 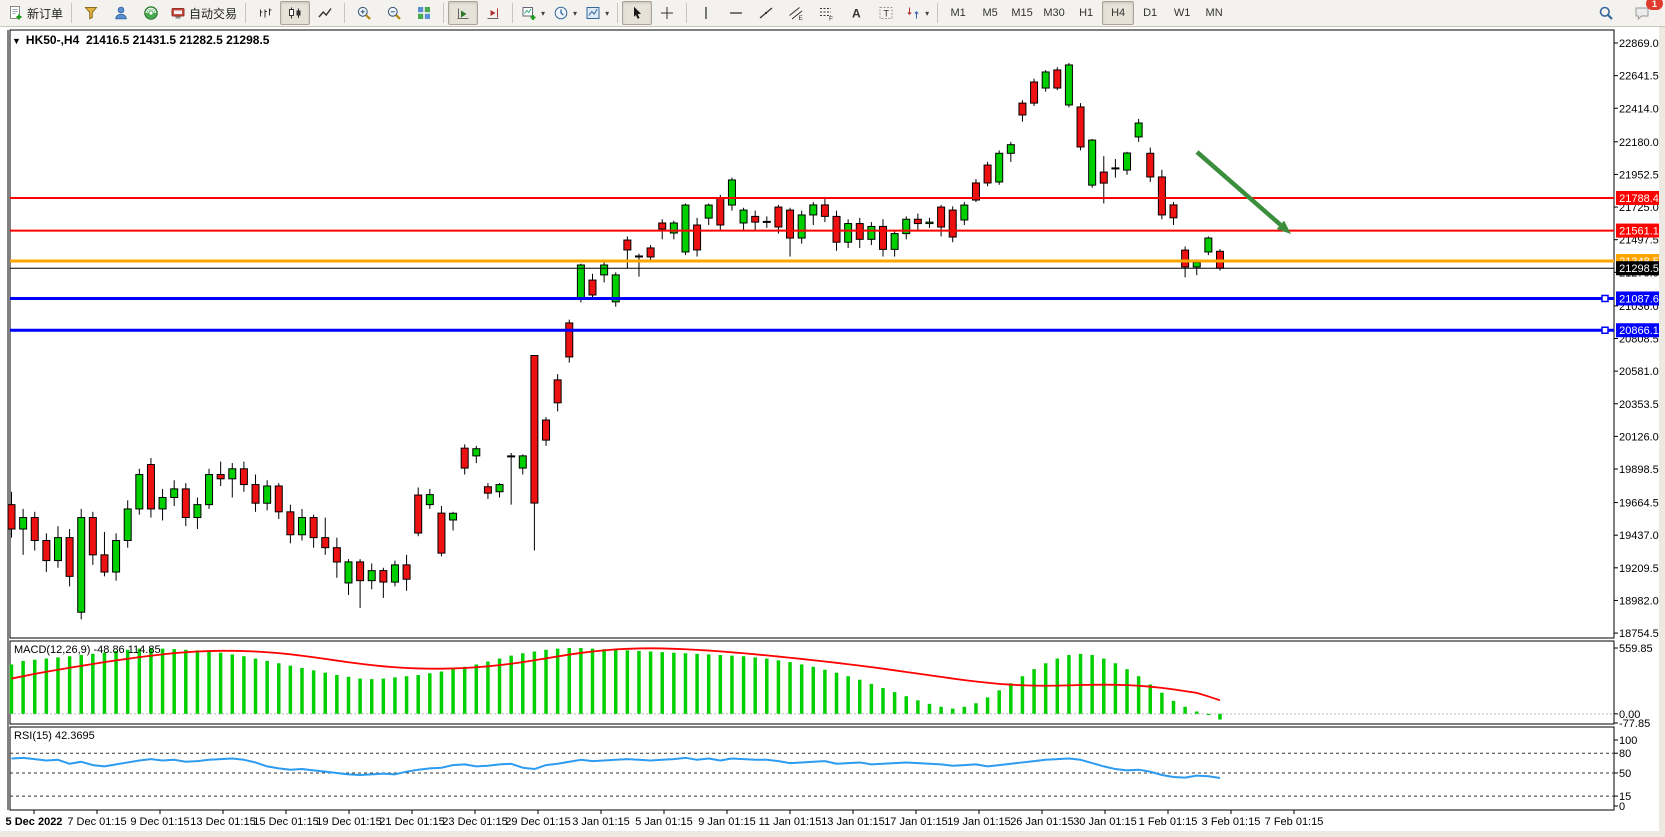 What do you see at coordinates (916, 822) in the screenshot?
I see `date-label: 17 Jan 01:15` at bounding box center [916, 822].